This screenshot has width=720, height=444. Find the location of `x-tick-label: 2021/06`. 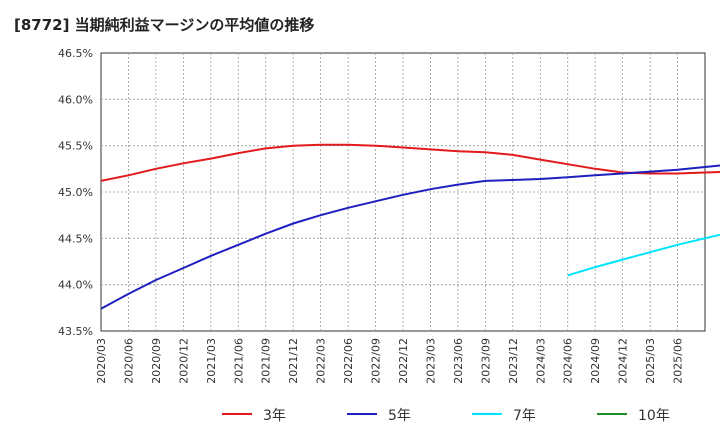

x-tick-label: 2021/06 is located at coordinates (238, 361).